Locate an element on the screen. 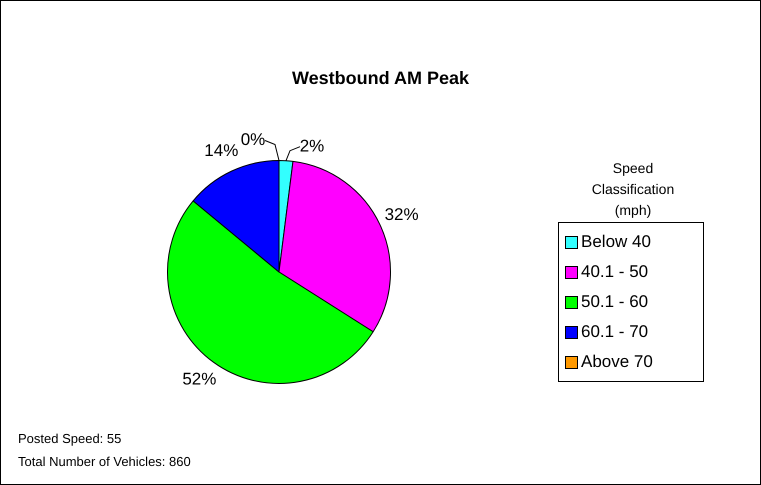 The width and height of the screenshot is (761, 485). text: Posted Speed: 55 is located at coordinates (70, 439).